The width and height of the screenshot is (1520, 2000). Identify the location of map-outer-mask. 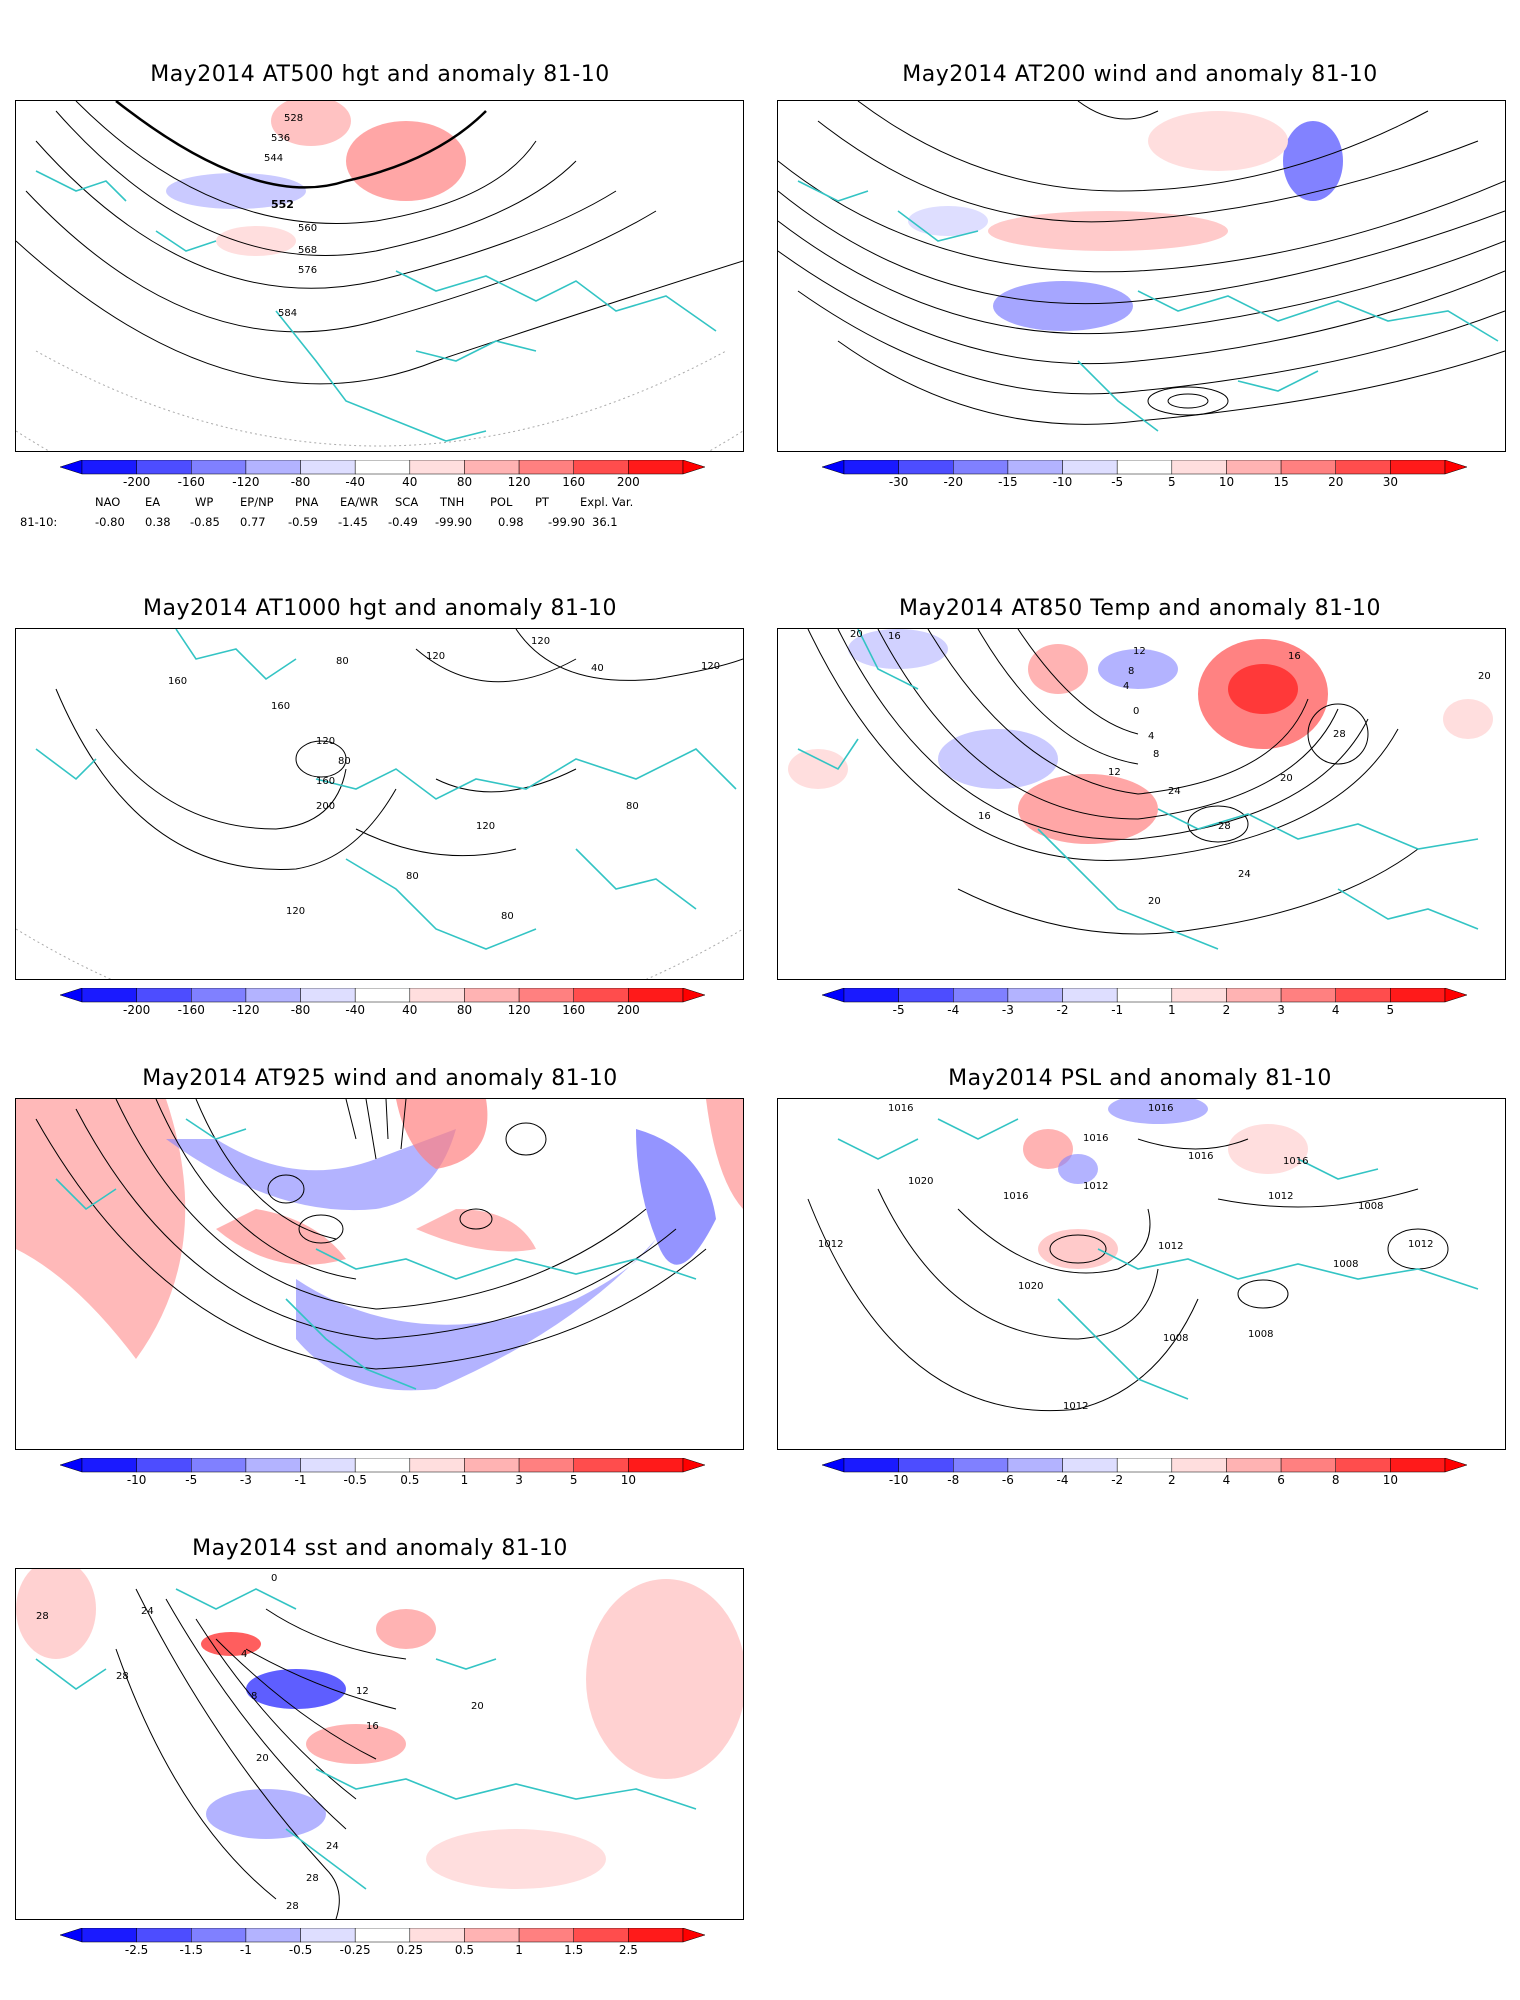
(379, 1859).